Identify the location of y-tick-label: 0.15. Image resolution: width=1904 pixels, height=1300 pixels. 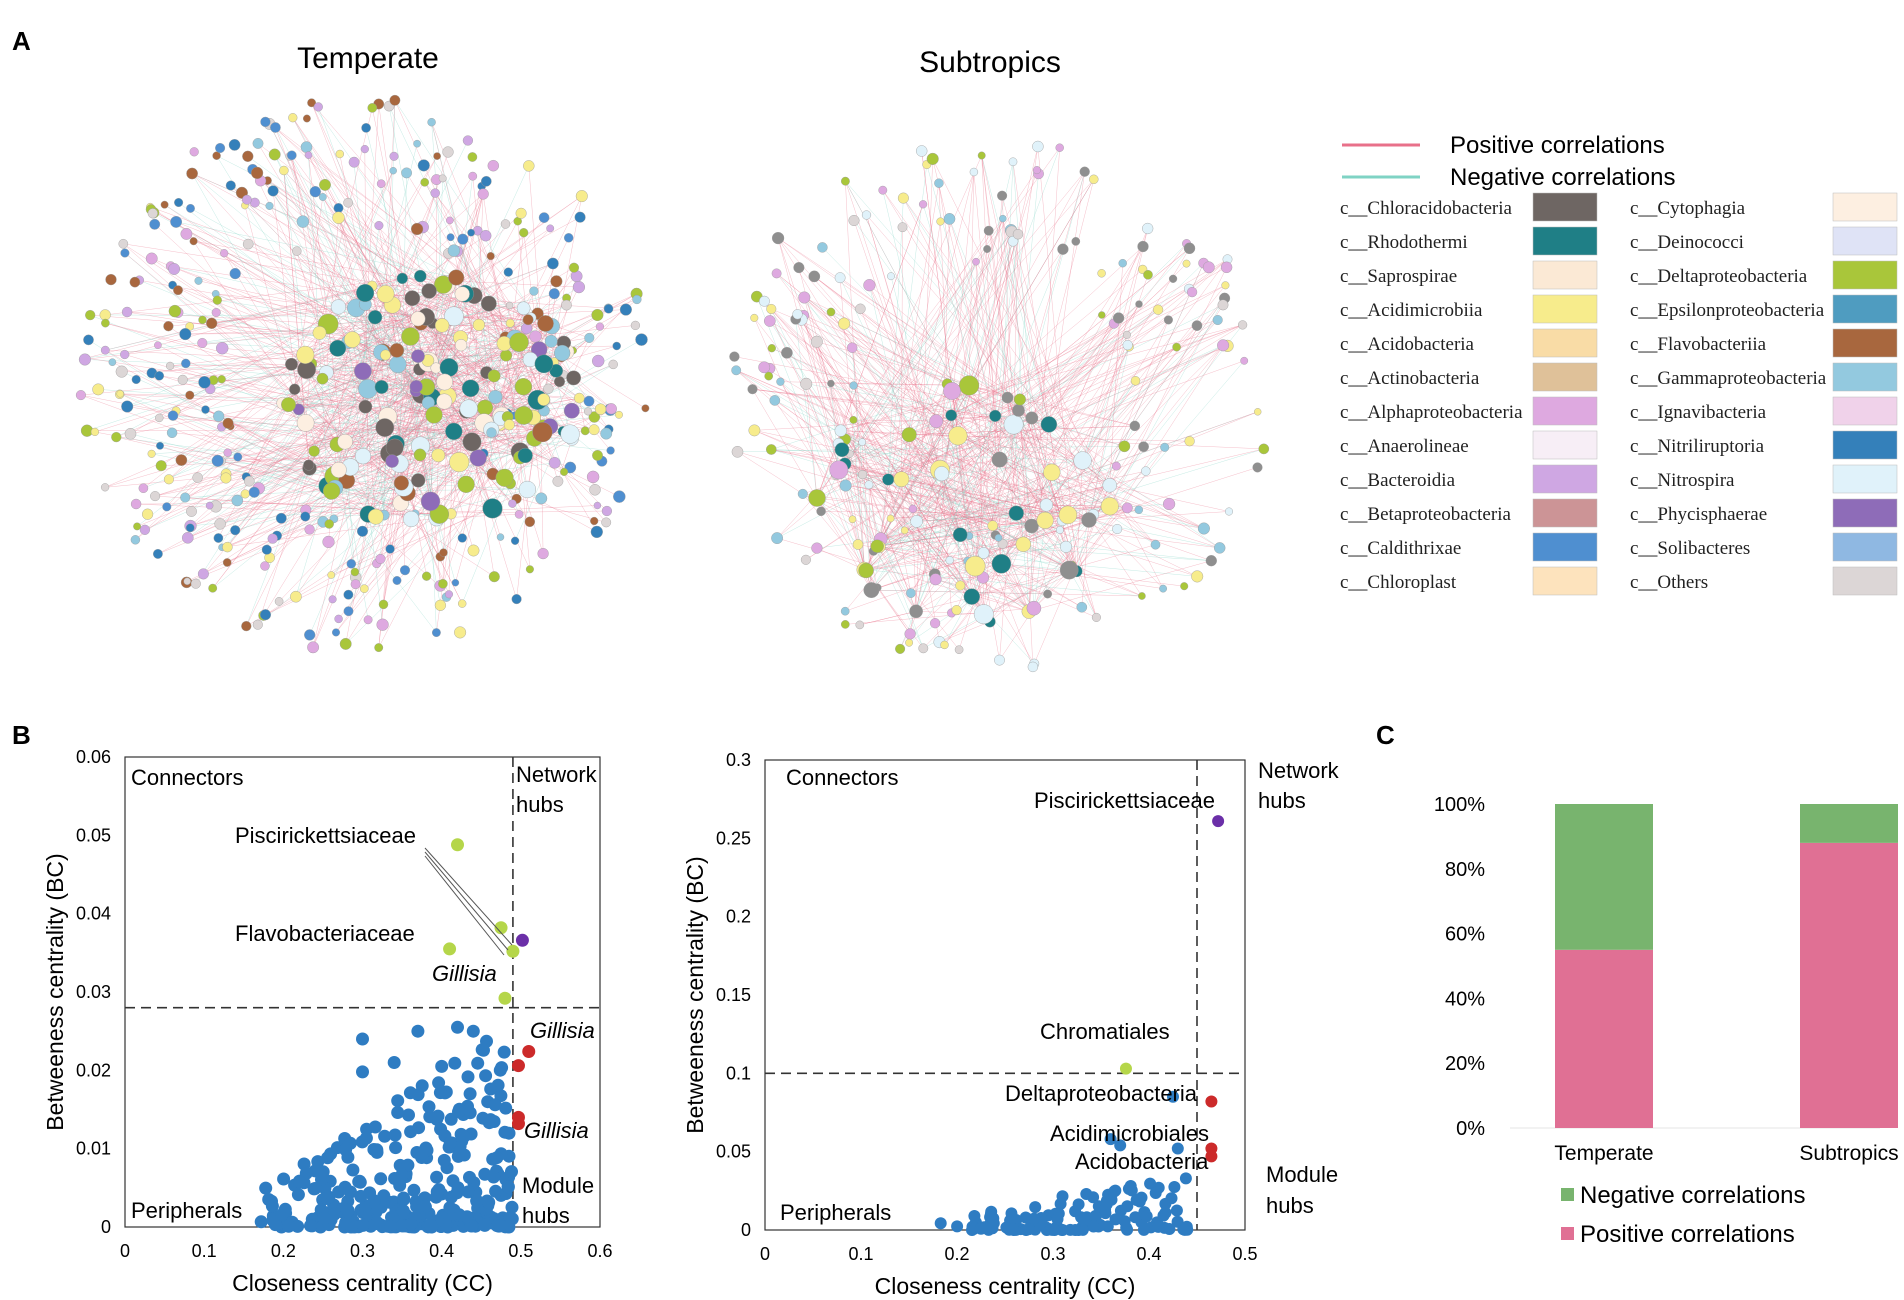
(733, 995).